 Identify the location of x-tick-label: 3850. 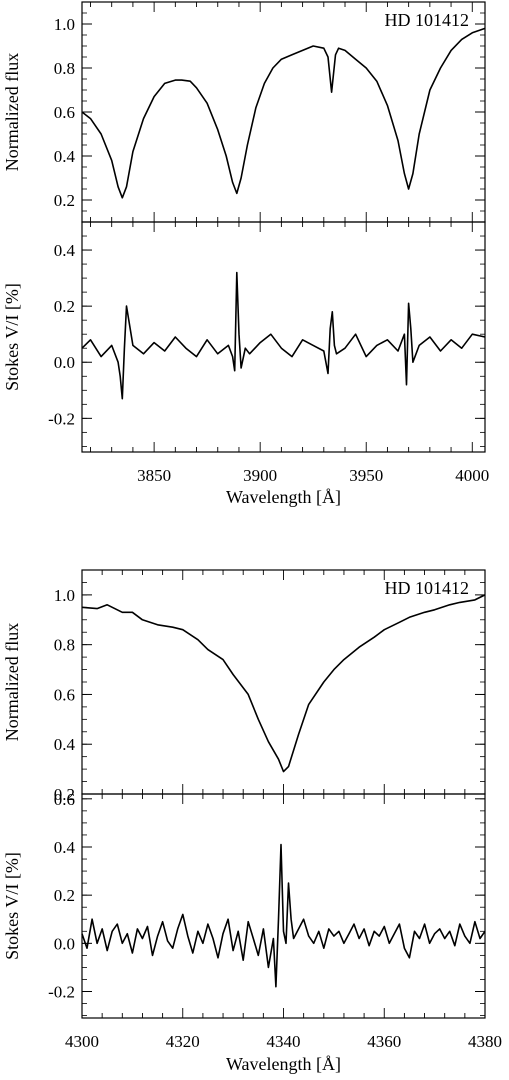
(154, 475).